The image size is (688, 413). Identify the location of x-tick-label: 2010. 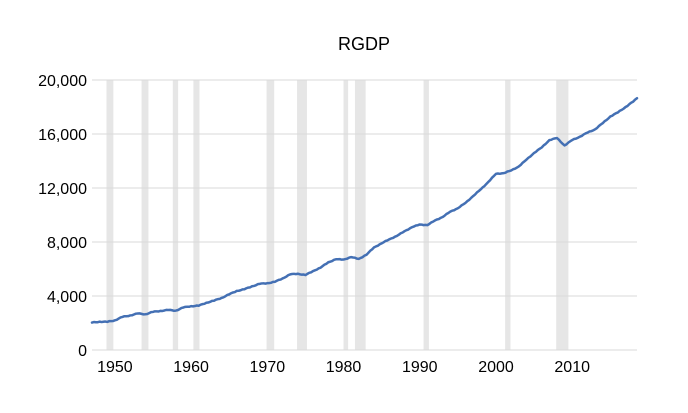
(572, 367).